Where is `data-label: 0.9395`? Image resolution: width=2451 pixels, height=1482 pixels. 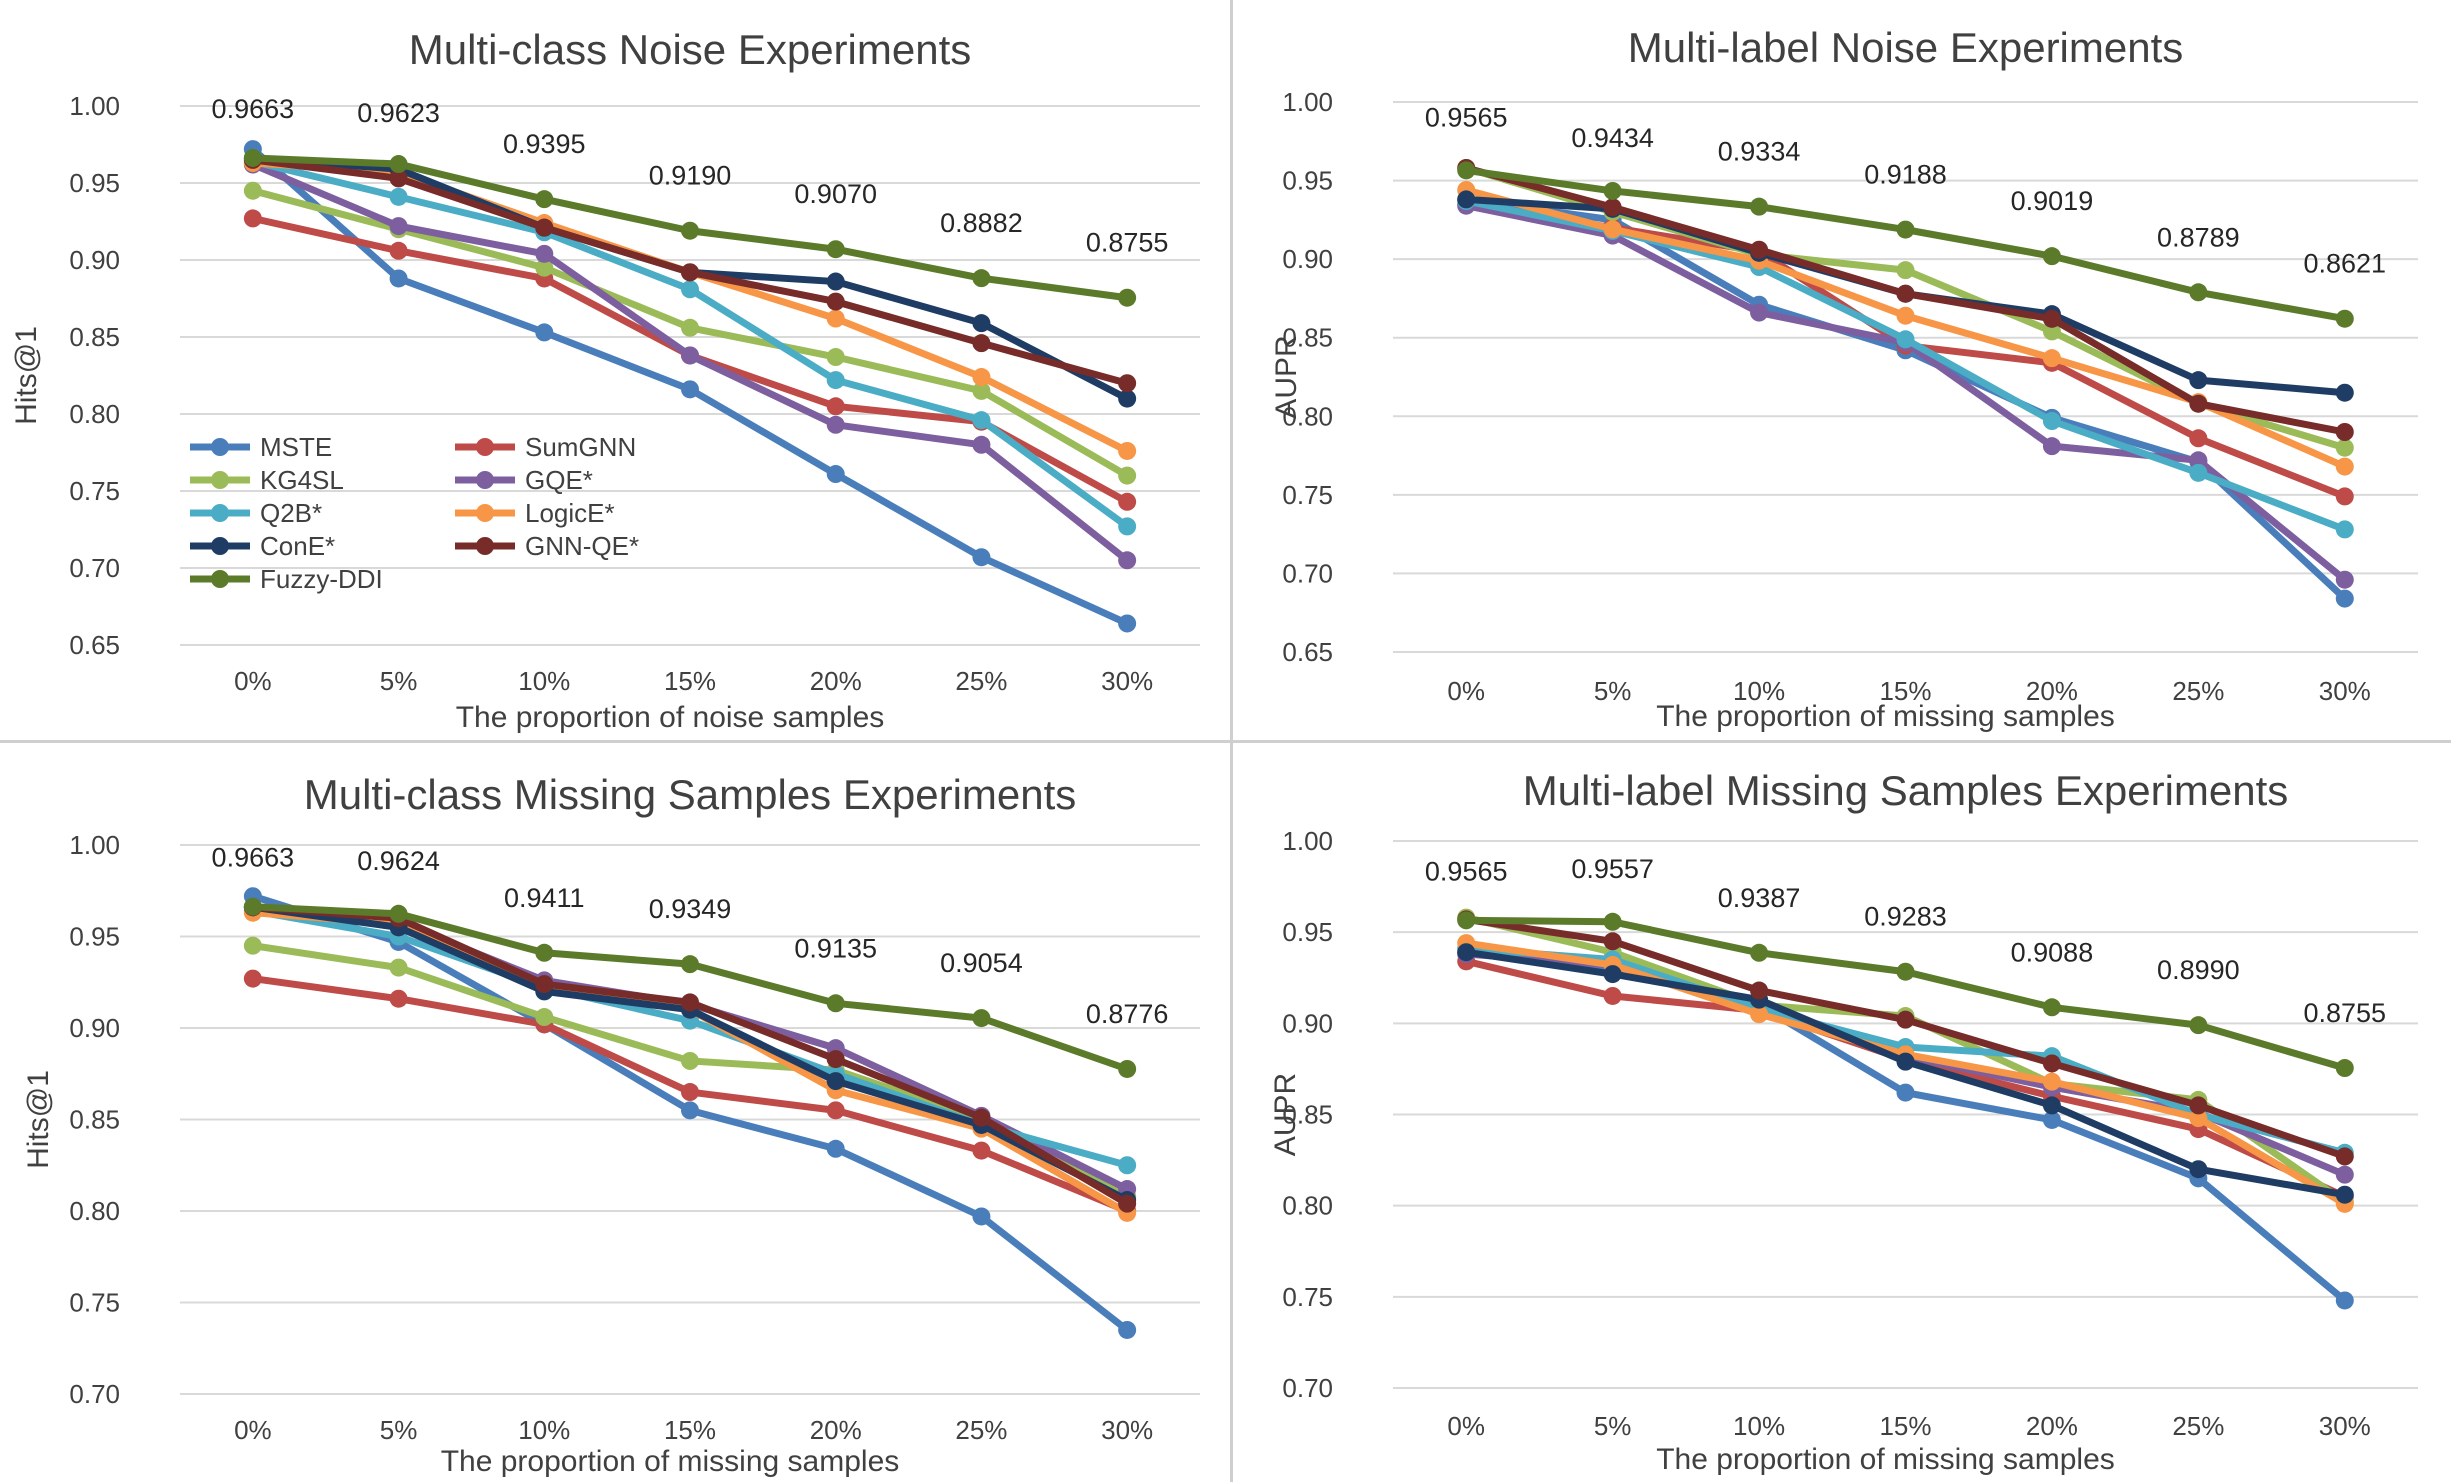 data-label: 0.9395 is located at coordinates (544, 144).